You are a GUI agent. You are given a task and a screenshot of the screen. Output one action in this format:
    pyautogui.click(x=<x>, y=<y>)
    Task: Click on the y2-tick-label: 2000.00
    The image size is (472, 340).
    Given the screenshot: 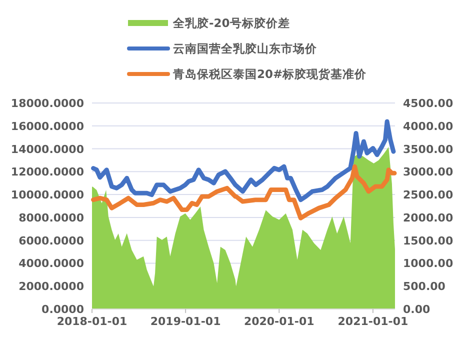 What is the action you would take?
    pyautogui.click(x=428, y=217)
    